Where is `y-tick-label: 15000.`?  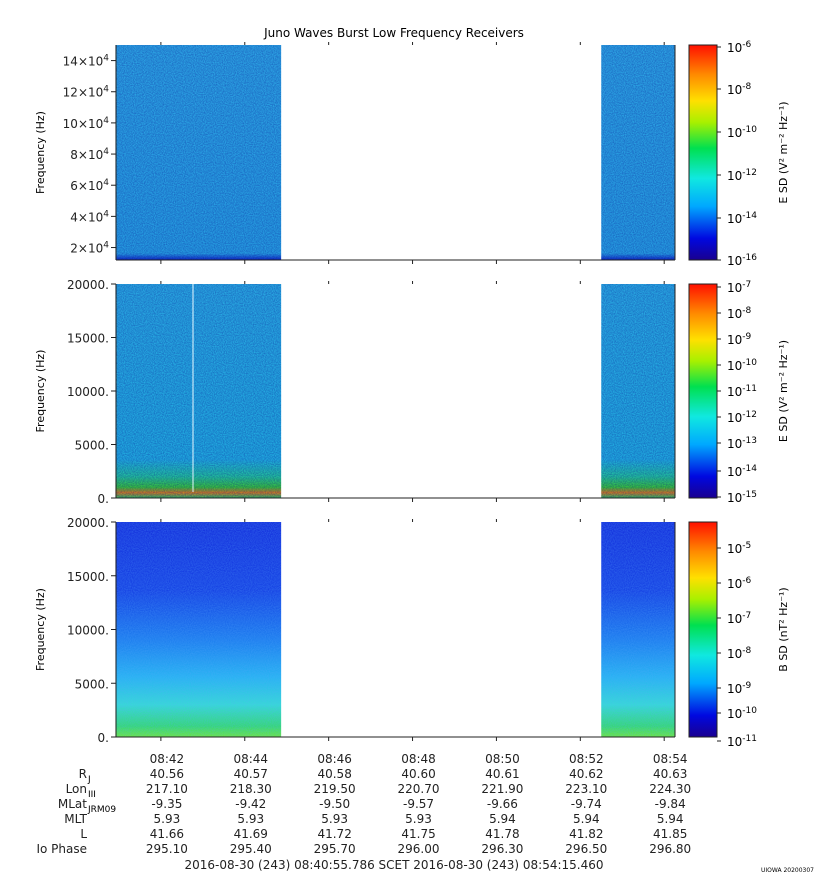
y-tick-label: 15000. is located at coordinates (88, 577).